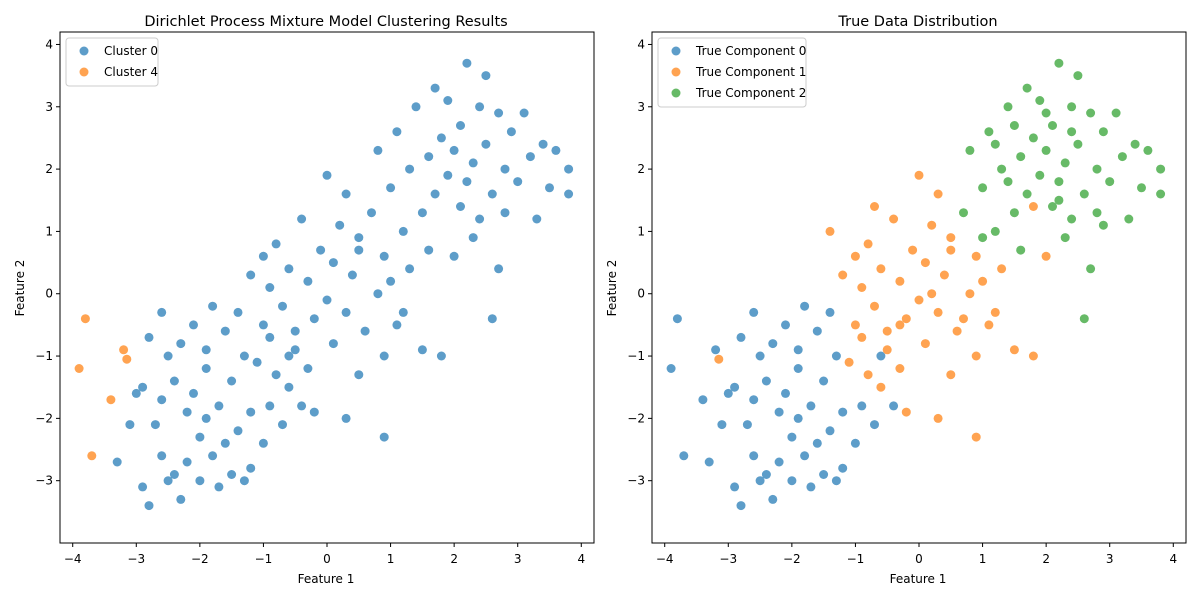  What do you see at coordinates (641, 44) in the screenshot?
I see `y-tick-label: 4` at bounding box center [641, 44].